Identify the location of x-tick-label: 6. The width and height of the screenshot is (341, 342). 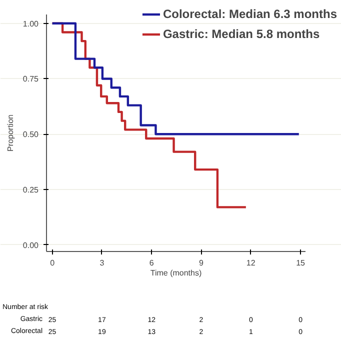
(151, 263).